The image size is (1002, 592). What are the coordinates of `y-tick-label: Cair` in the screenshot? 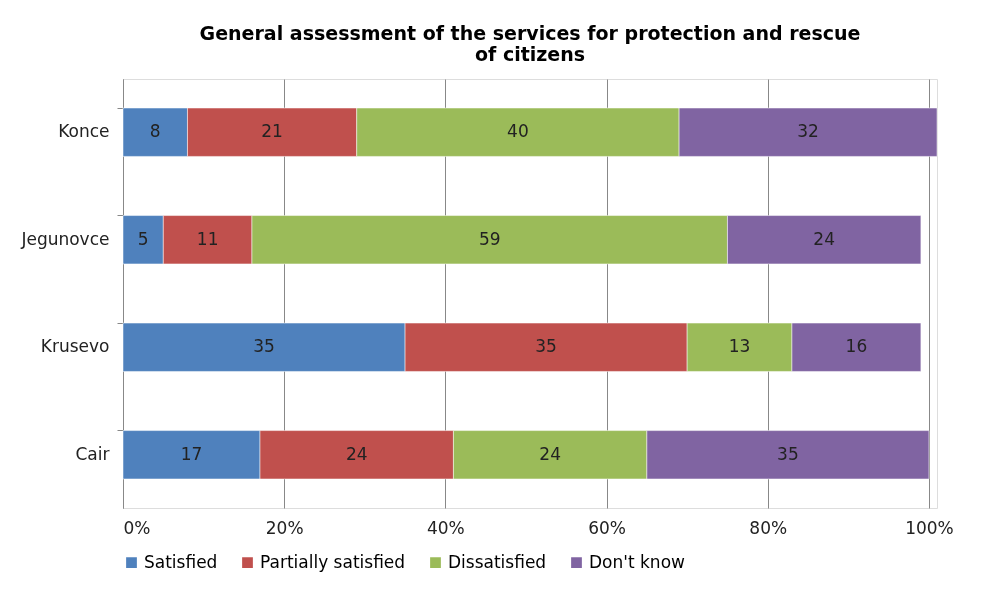 It's located at (92, 453).